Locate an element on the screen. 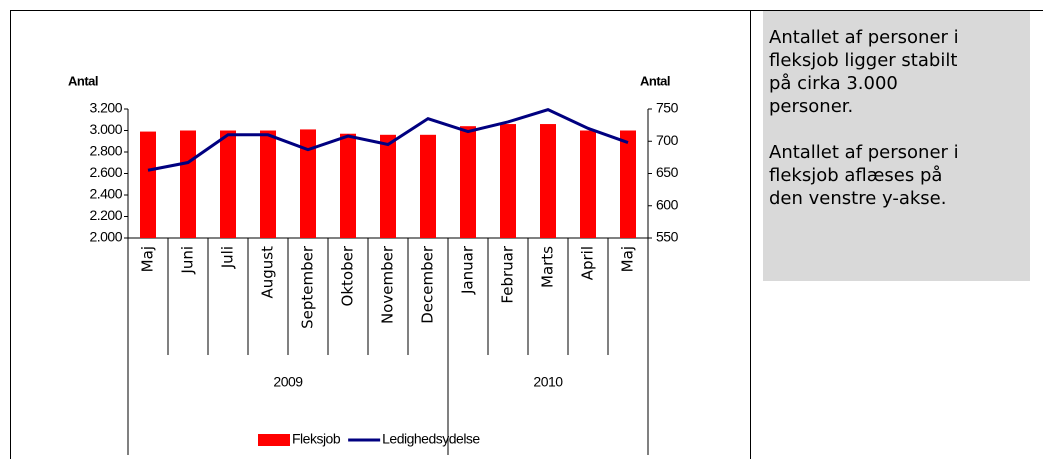 Image resolution: width=1043 pixels, height=459 pixels. x-tick-label: August is located at coordinates (268, 272).